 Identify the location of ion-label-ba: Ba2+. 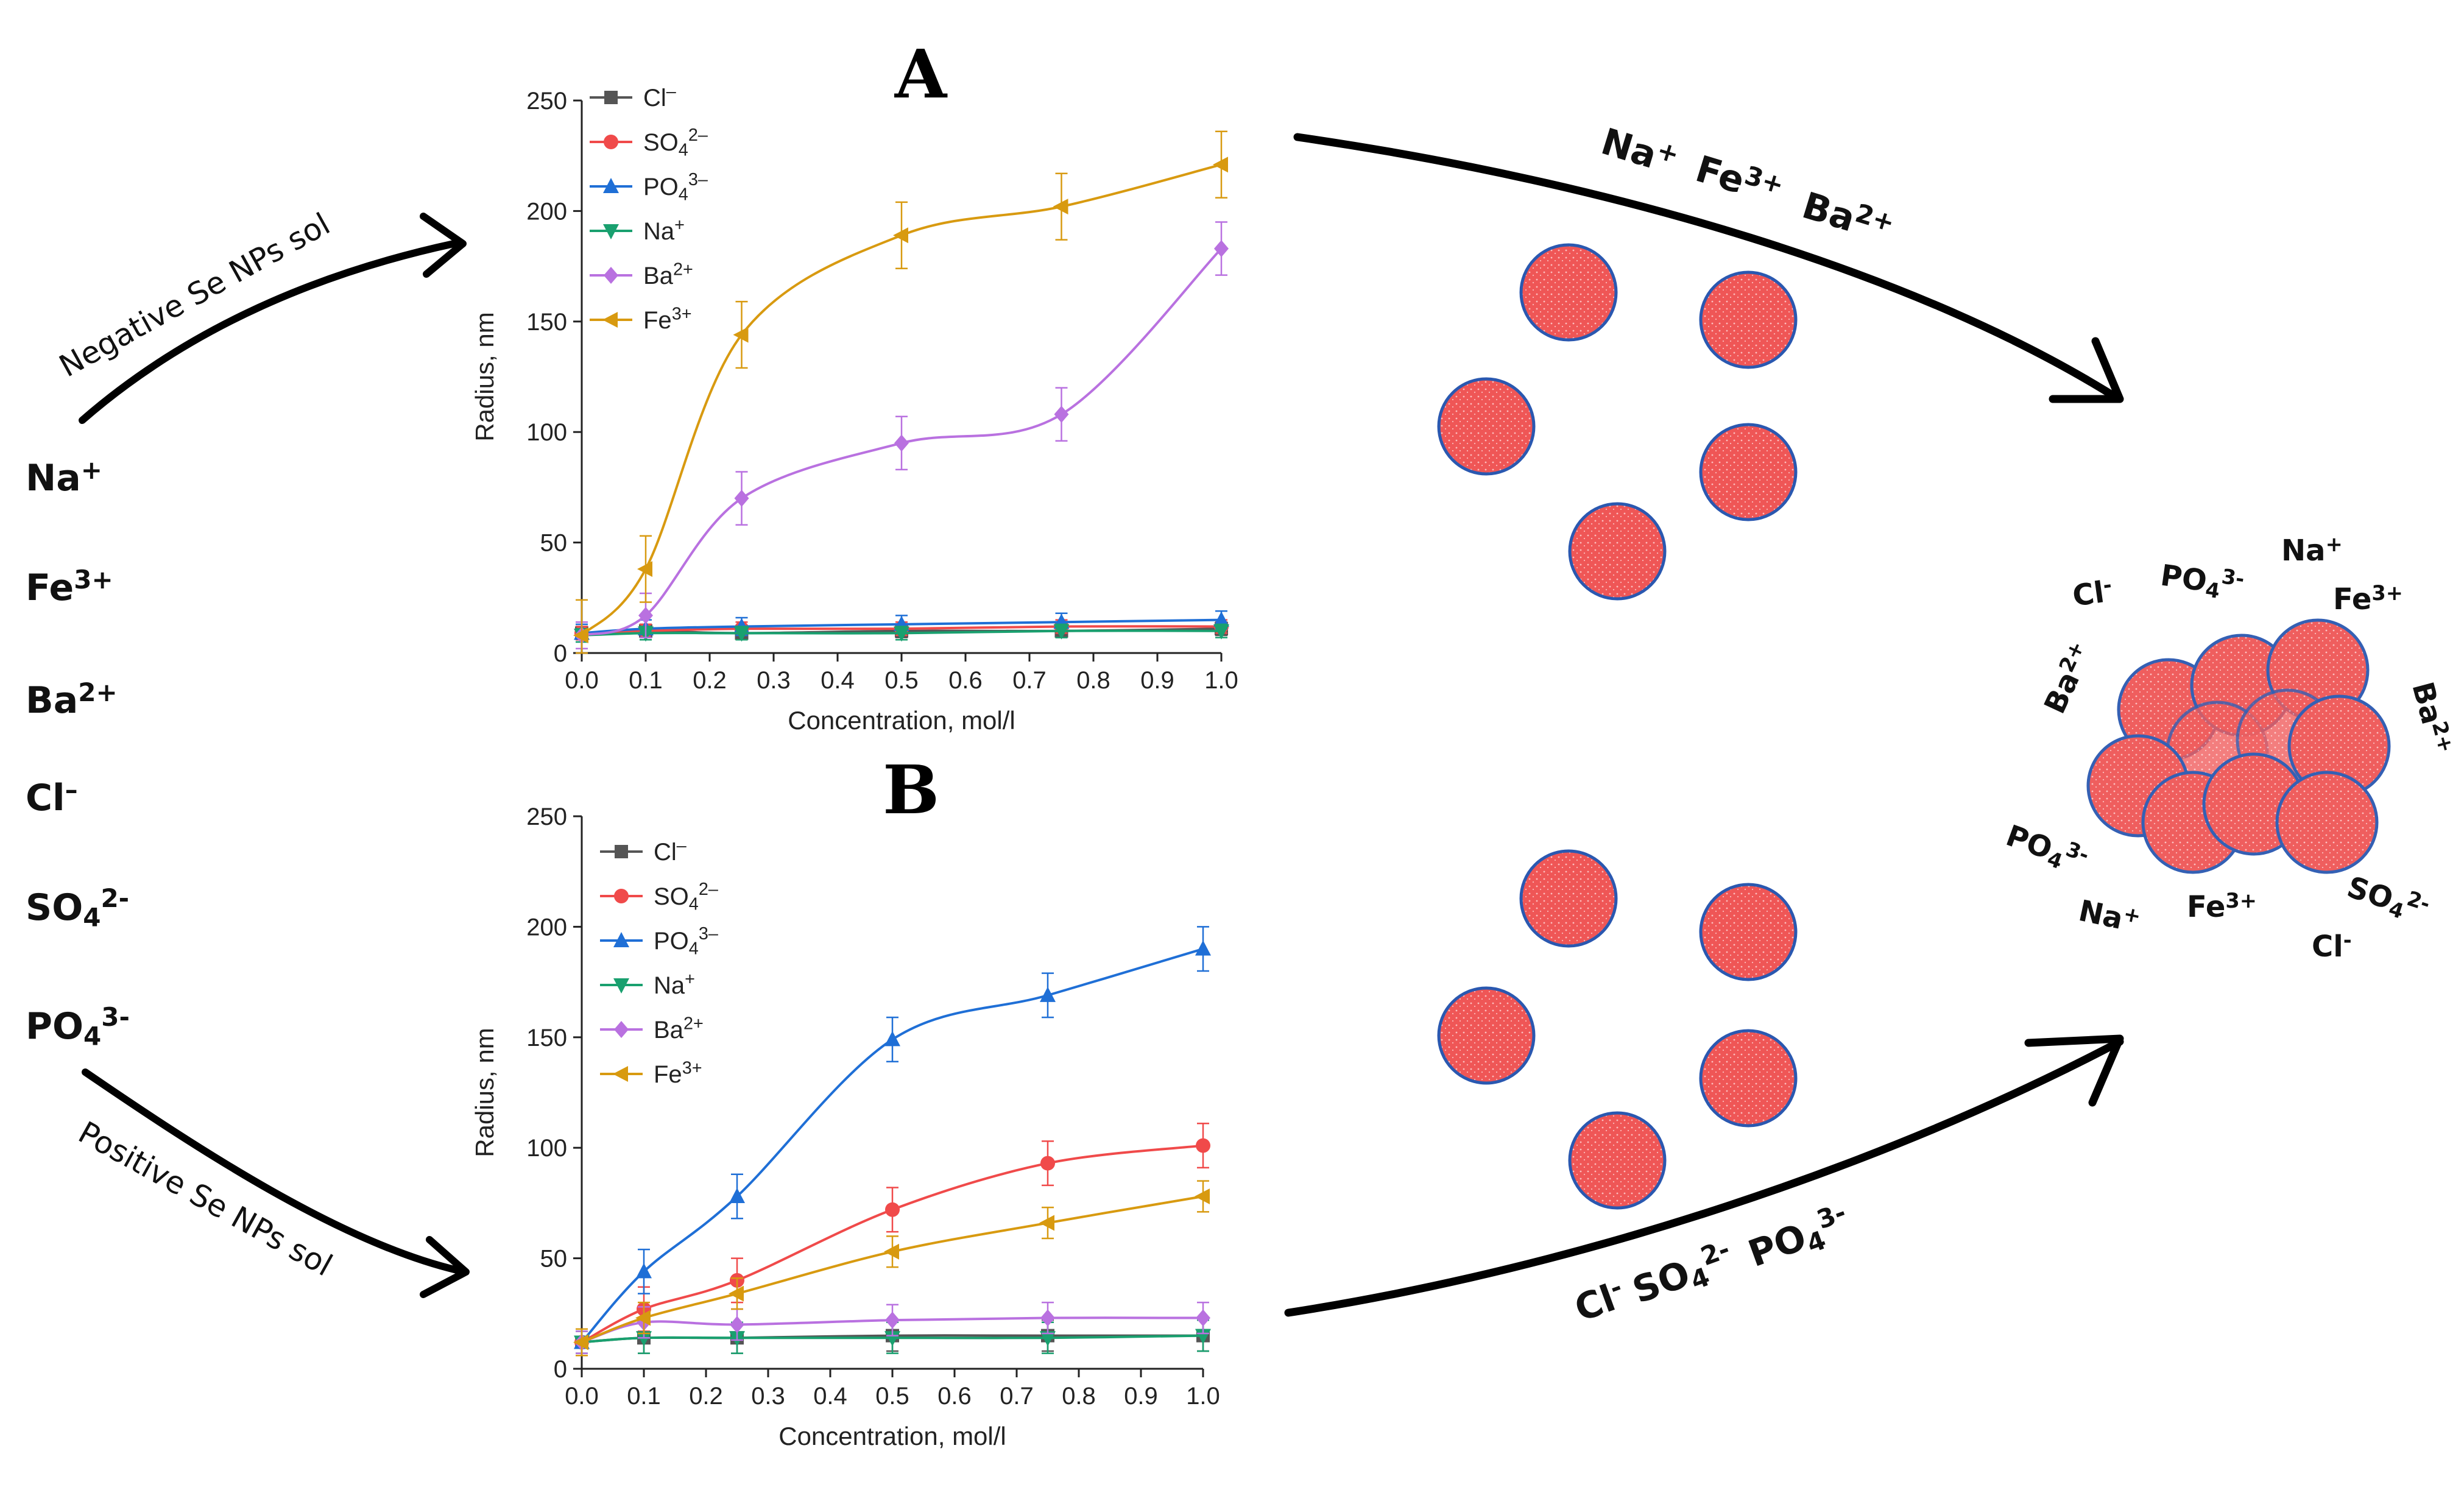
(72, 700).